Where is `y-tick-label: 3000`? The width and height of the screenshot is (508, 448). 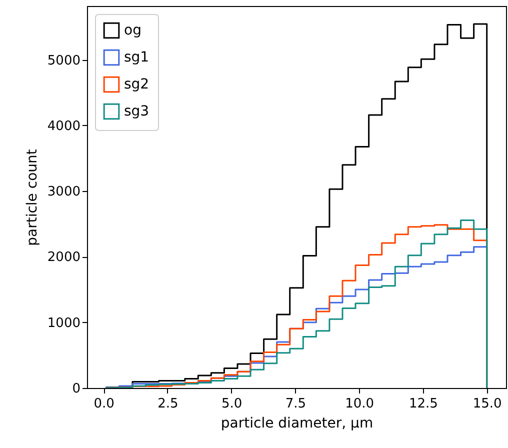
y-tick-label: 3000 is located at coordinates (63, 192).